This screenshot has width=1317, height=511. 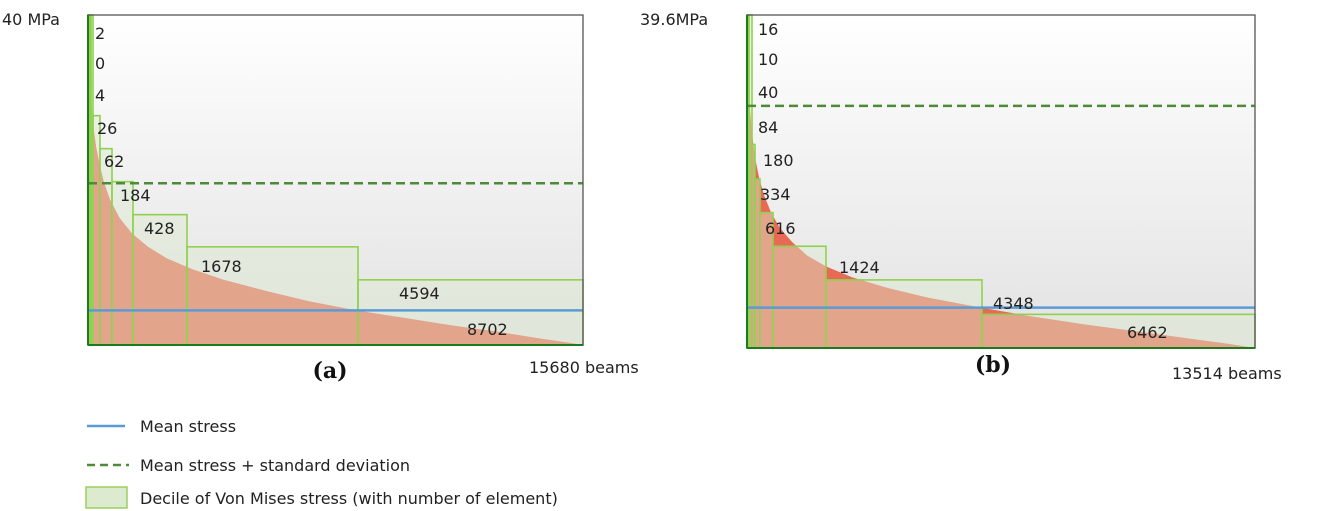 What do you see at coordinates (221, 266) in the screenshot?
I see `decile-count-label: 1678` at bounding box center [221, 266].